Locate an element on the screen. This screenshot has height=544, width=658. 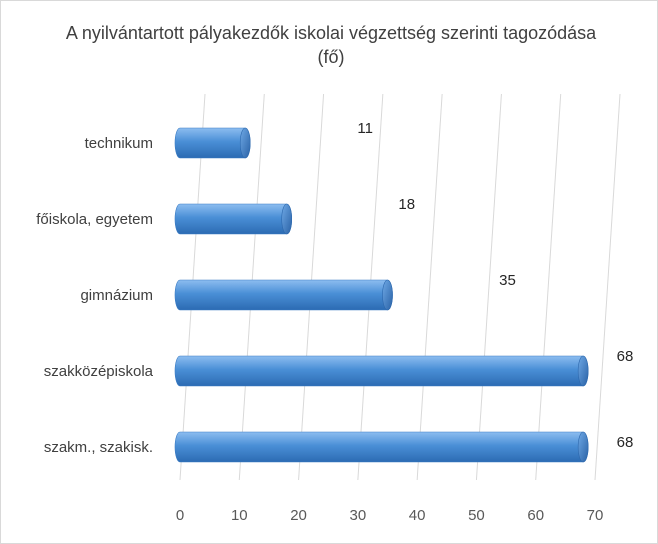
category-label: technikum is located at coordinates (119, 143).